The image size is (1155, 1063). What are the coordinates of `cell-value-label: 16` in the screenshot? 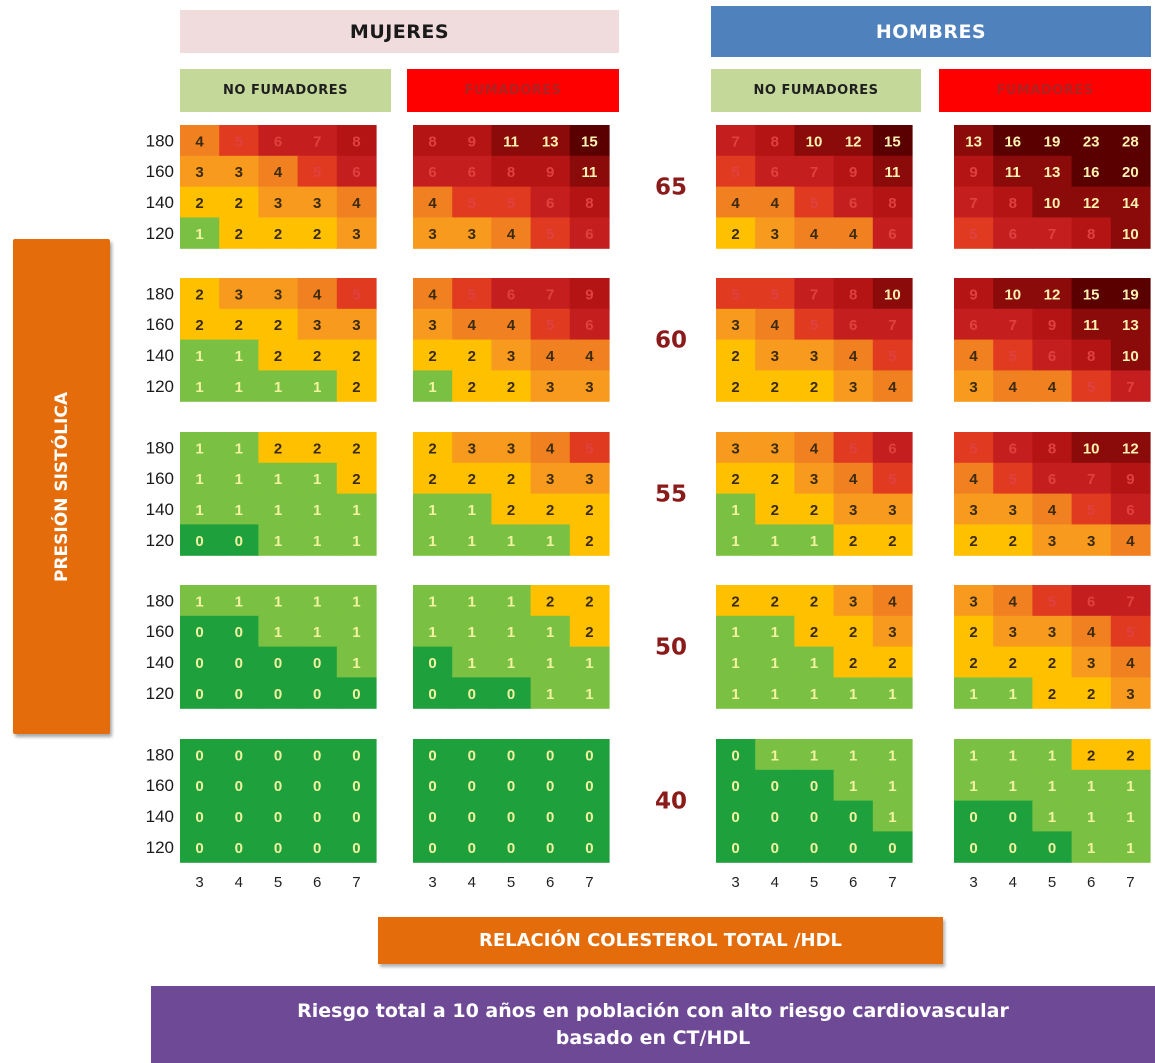 It's located at (1091, 172).